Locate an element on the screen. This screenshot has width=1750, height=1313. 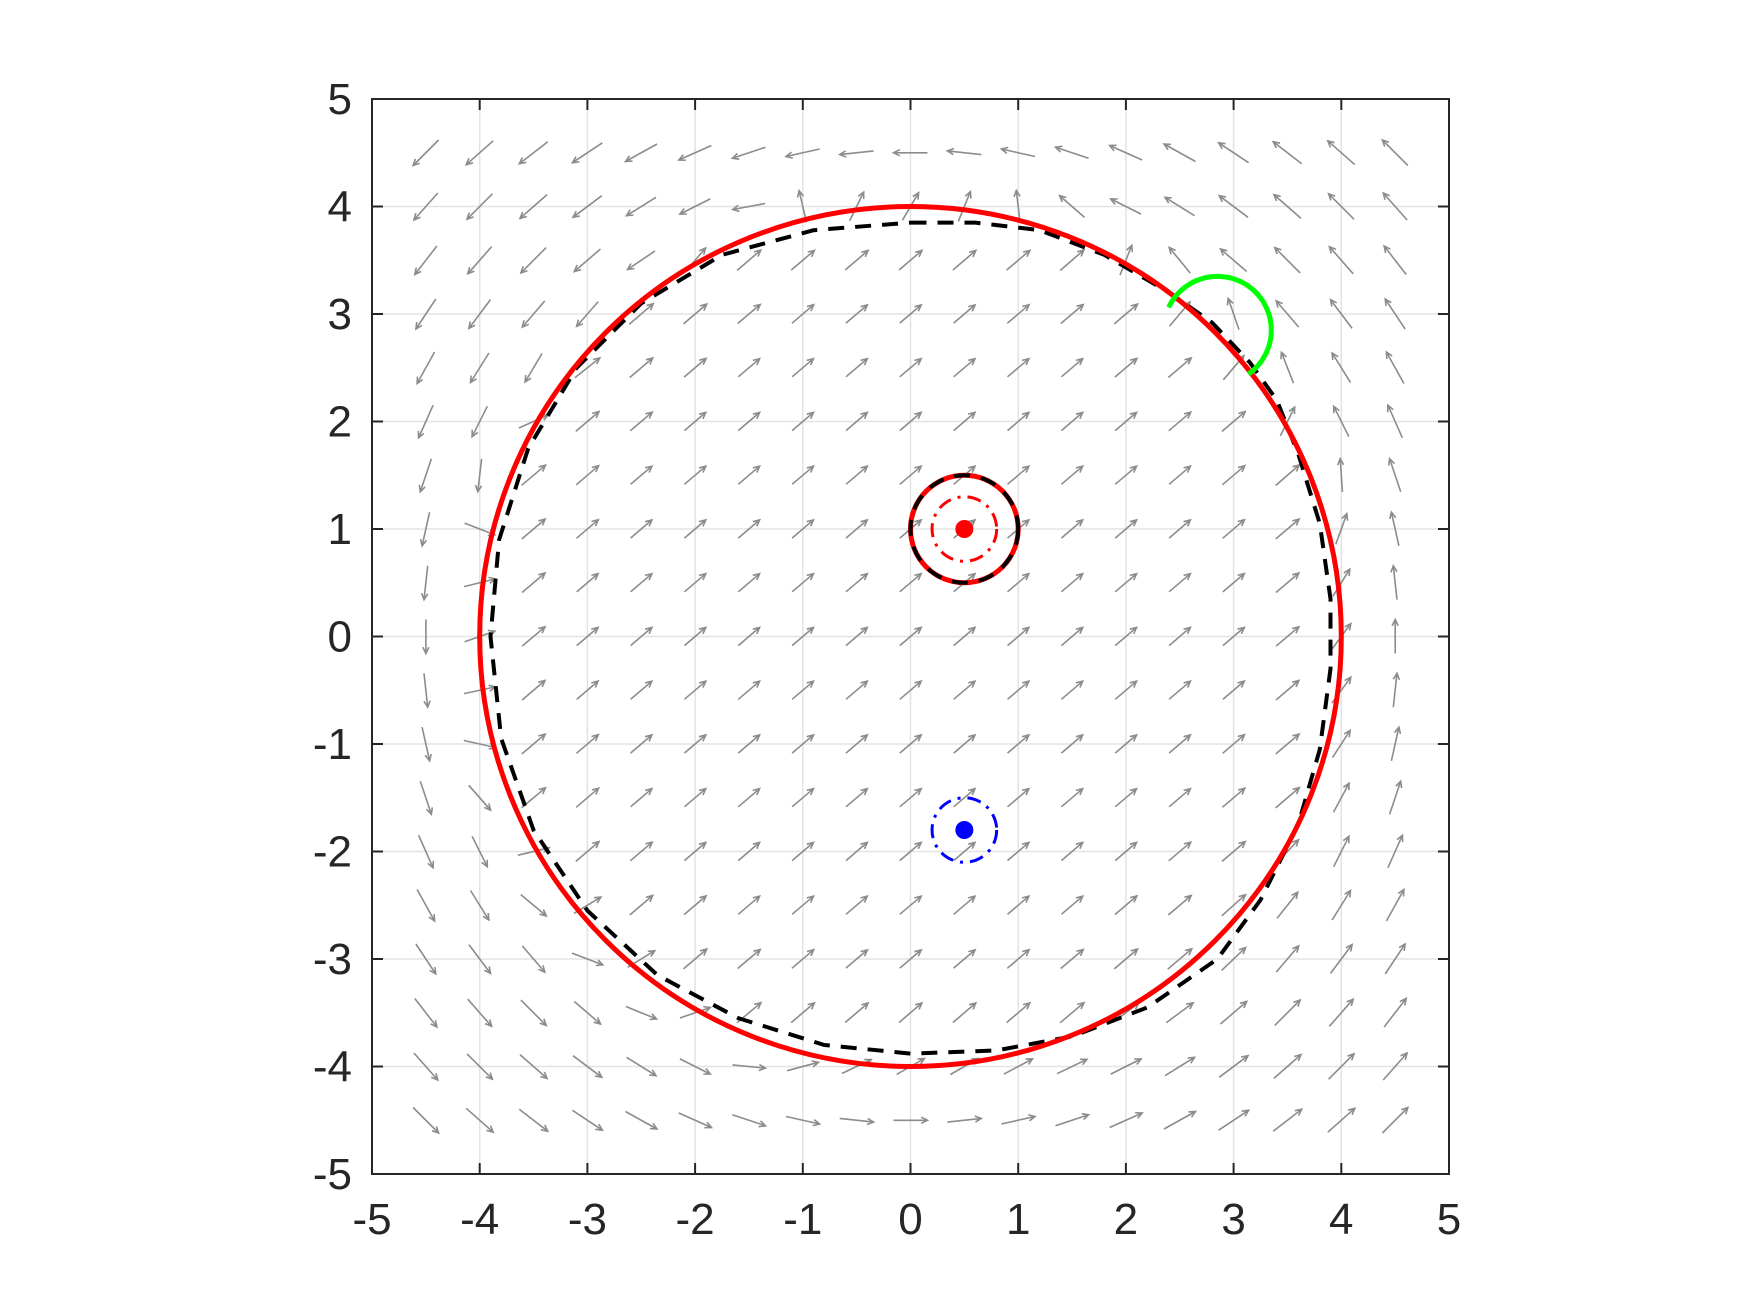
x-tick-label: -5 is located at coordinates (371, 1219).